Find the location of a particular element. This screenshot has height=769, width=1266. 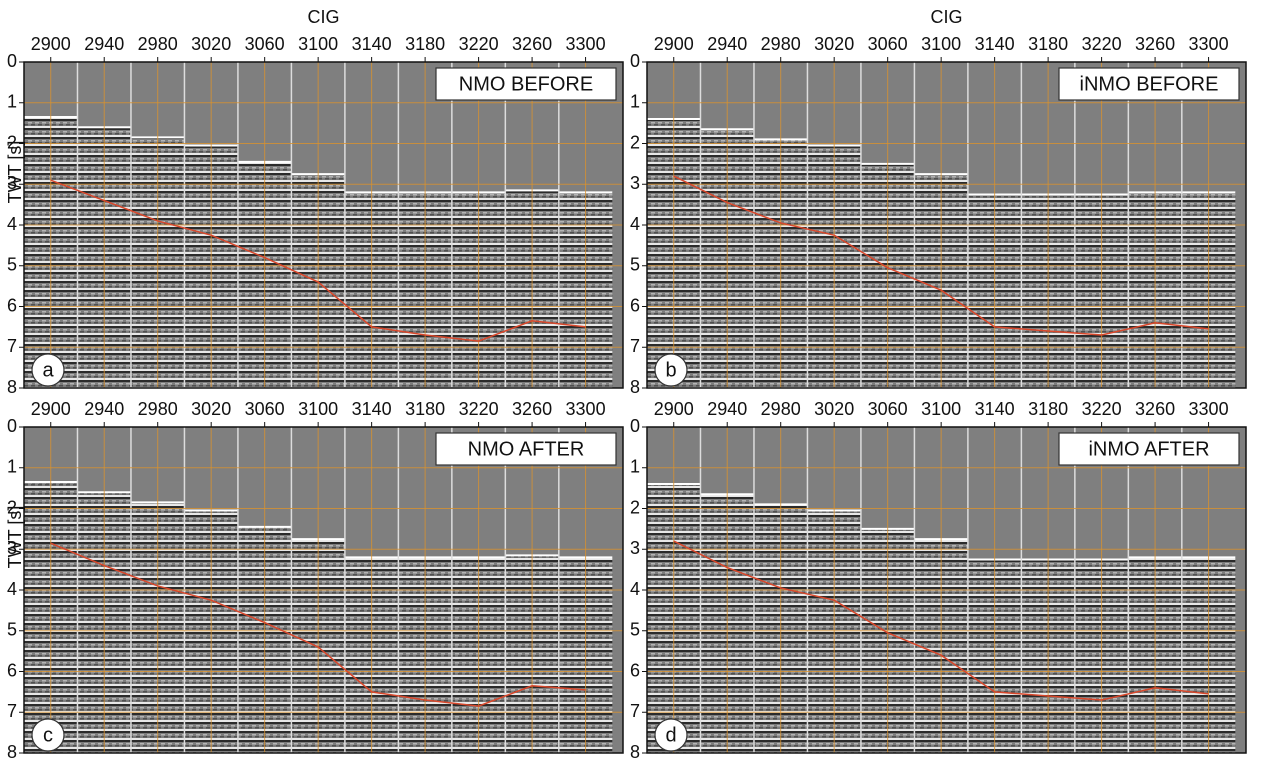

panel-title: NMO BEFORE is located at coordinates (526, 84).